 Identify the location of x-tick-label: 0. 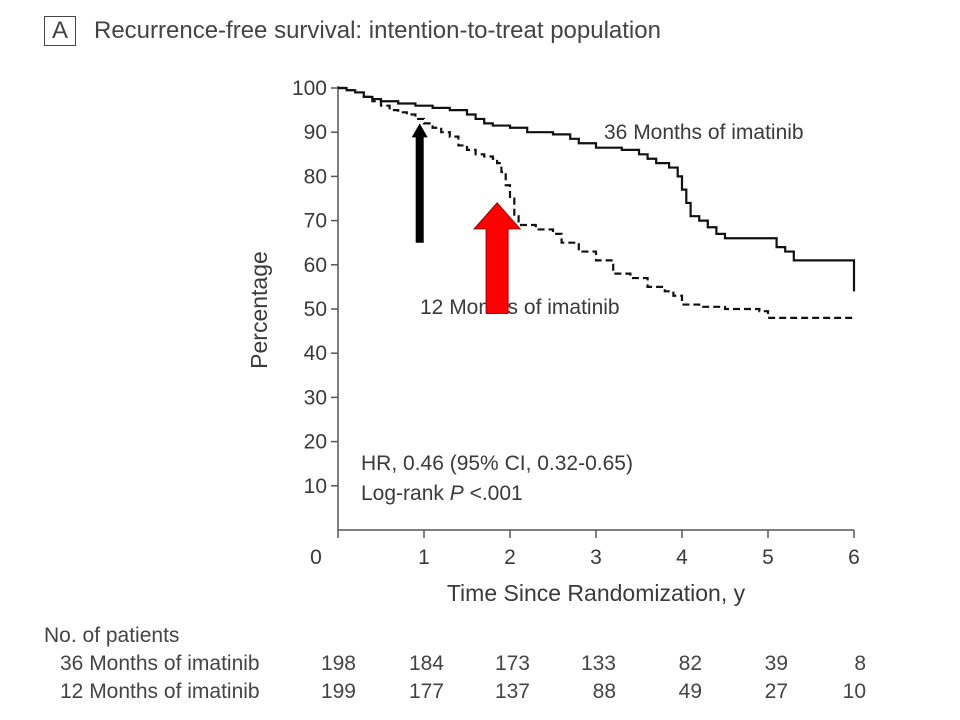
(316, 557).